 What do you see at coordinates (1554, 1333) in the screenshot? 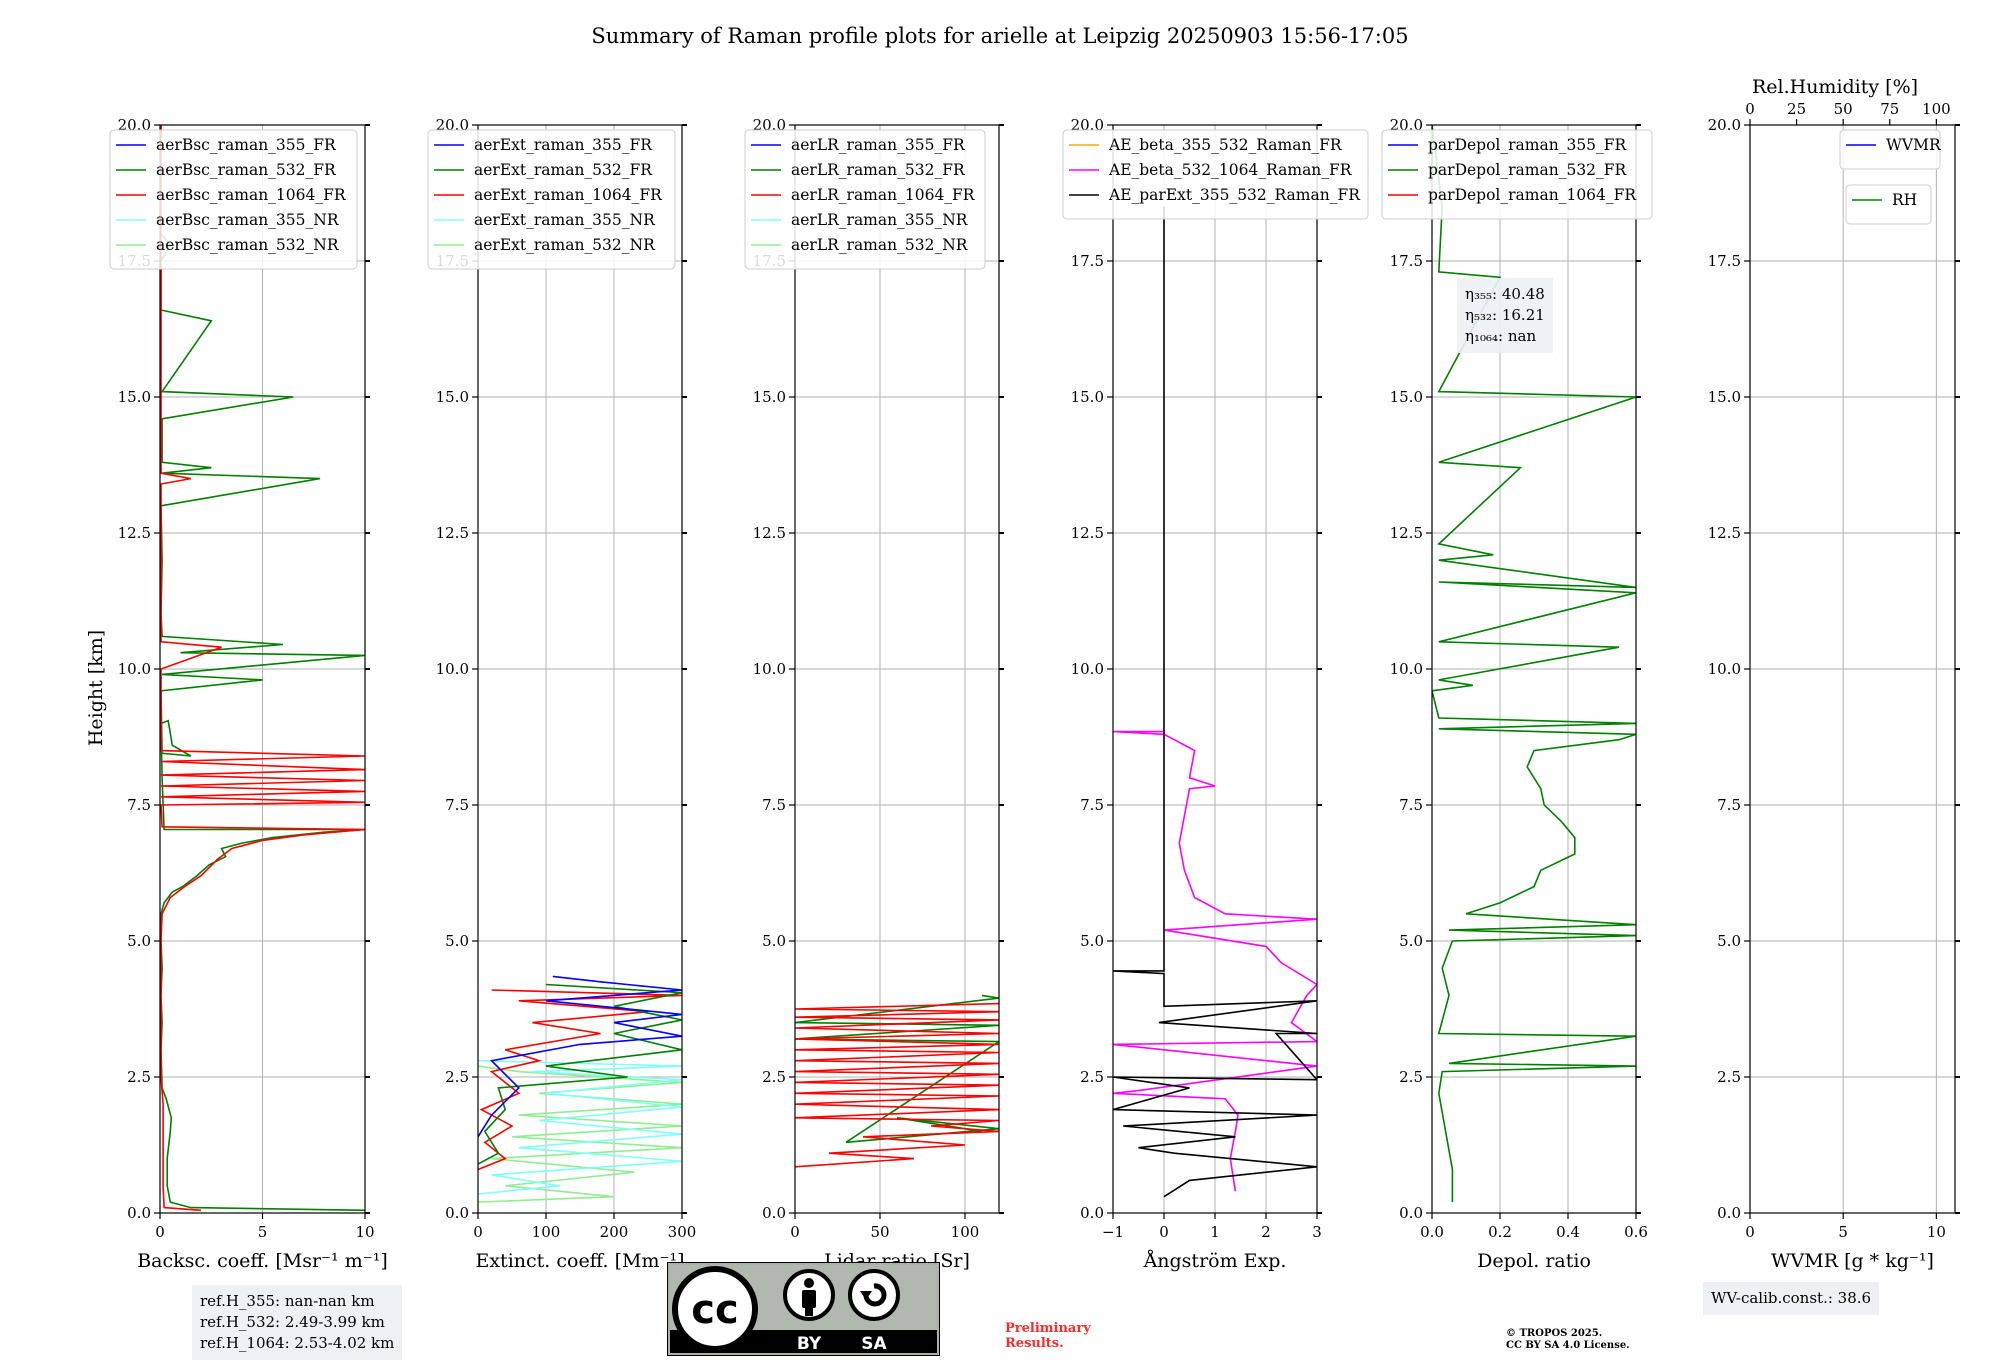
I see `copyright-line-1: © TROPOS 2025.` at bounding box center [1554, 1333].